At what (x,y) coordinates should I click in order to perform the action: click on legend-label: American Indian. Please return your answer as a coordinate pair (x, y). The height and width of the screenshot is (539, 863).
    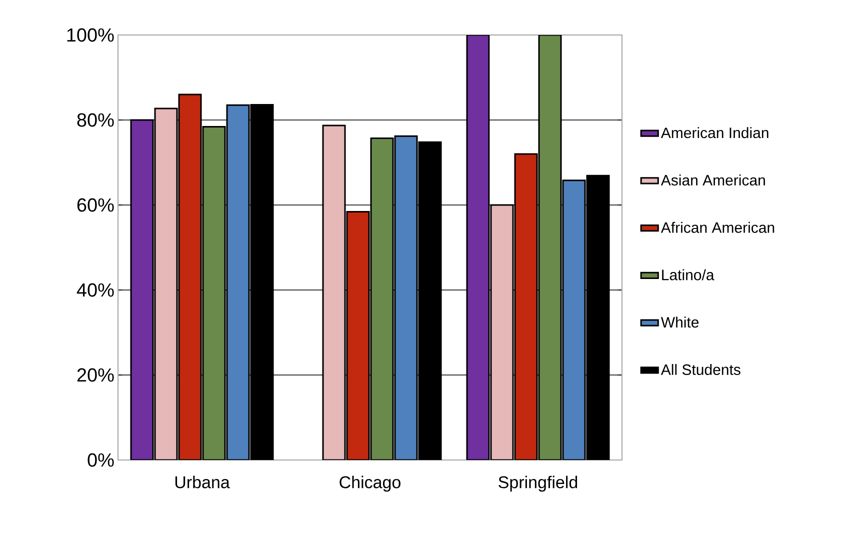
    Looking at the image, I should click on (714, 132).